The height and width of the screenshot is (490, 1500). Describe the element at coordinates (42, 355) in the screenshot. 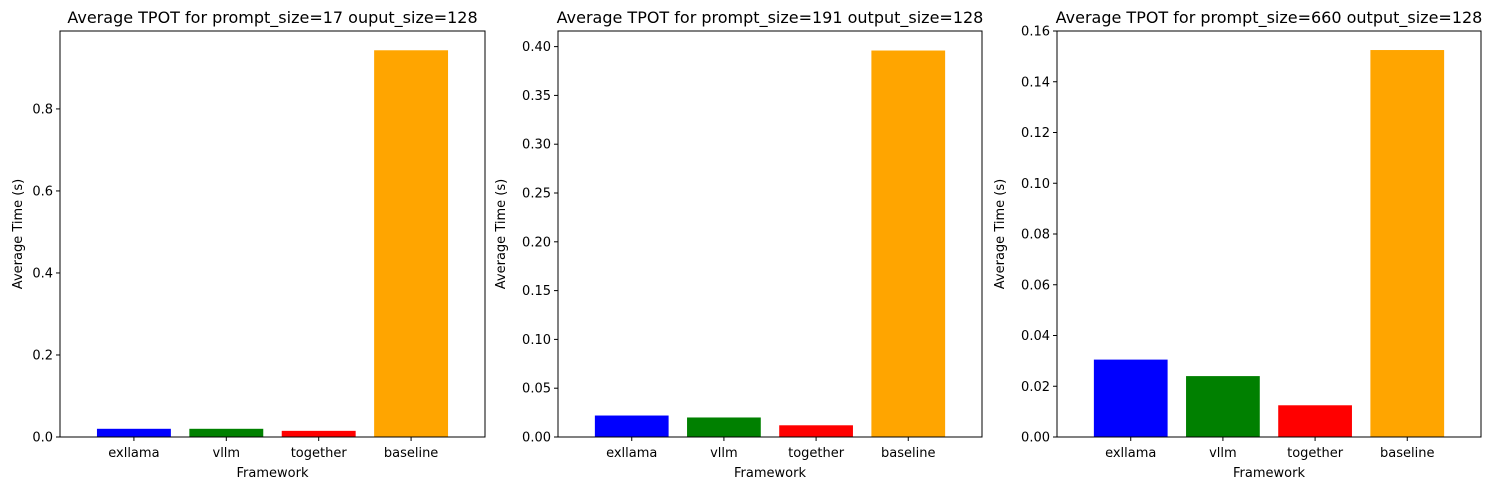

I see `y-tick-label: 0.2` at that location.